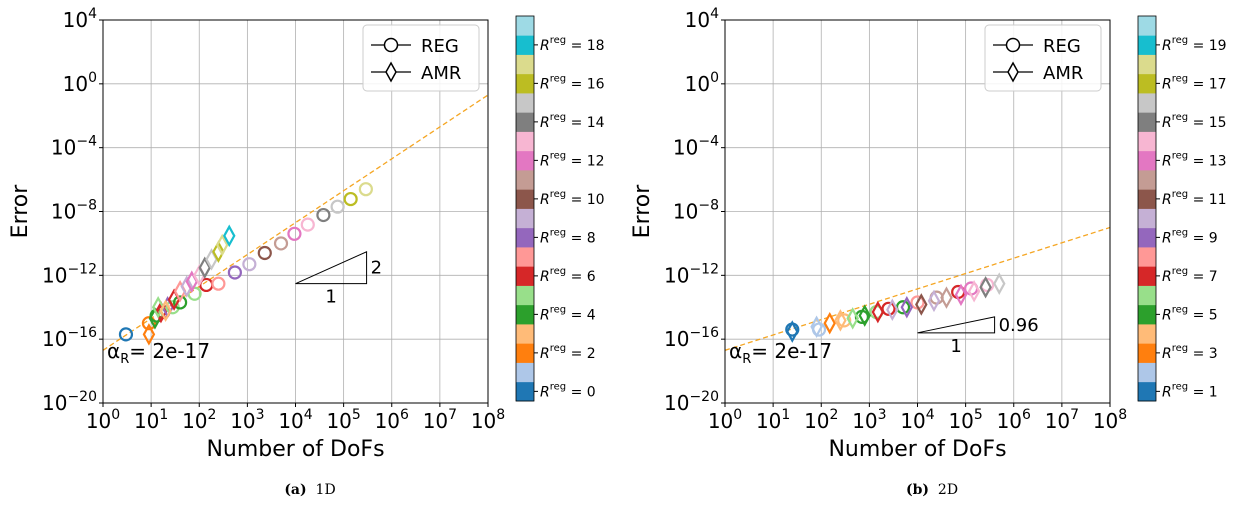 This screenshot has width=1251, height=509. What do you see at coordinates (917, 490) in the screenshot?
I see `caption-tag: (b)` at bounding box center [917, 490].